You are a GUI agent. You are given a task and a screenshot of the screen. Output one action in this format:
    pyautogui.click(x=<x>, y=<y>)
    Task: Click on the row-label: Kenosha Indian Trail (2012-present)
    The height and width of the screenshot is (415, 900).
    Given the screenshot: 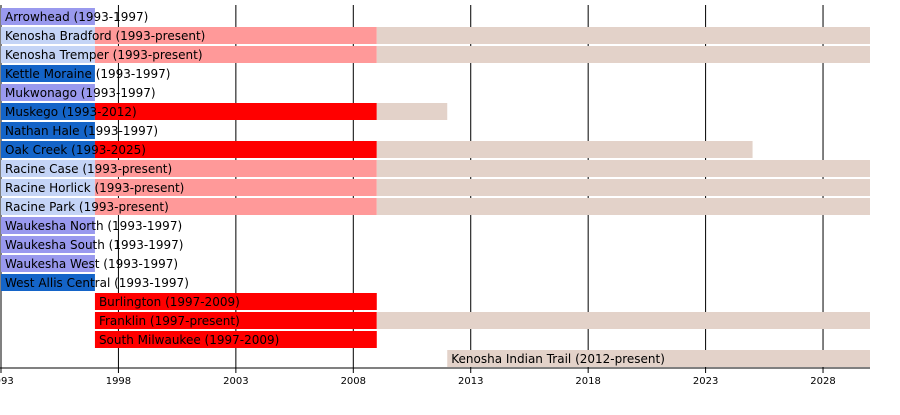 What is the action you would take?
    pyautogui.click(x=558, y=359)
    